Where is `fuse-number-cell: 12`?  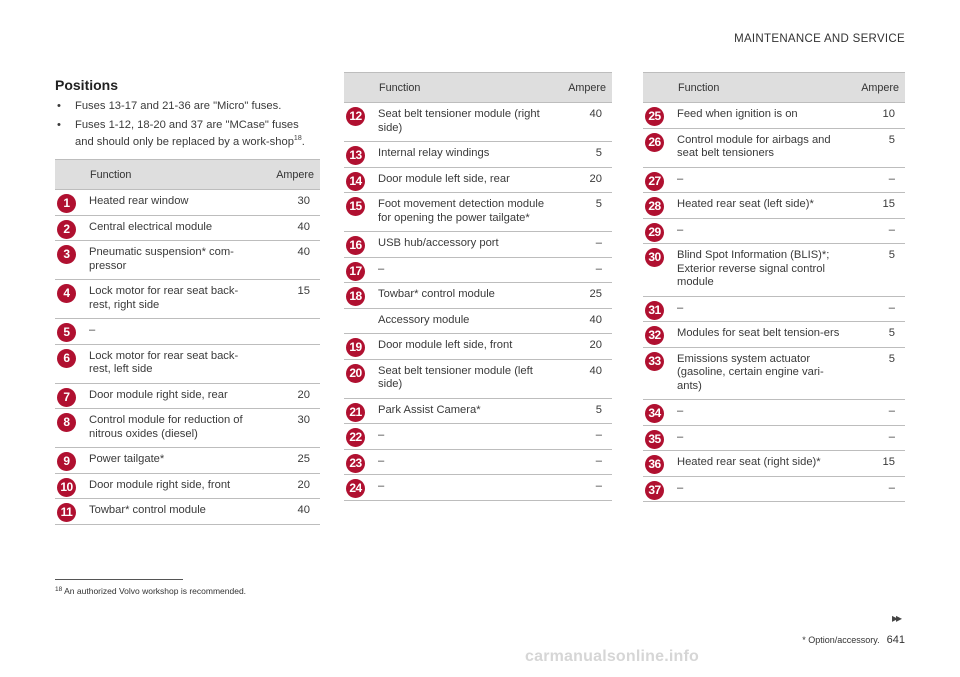 fuse-number-cell: 12 is located at coordinates (359, 122).